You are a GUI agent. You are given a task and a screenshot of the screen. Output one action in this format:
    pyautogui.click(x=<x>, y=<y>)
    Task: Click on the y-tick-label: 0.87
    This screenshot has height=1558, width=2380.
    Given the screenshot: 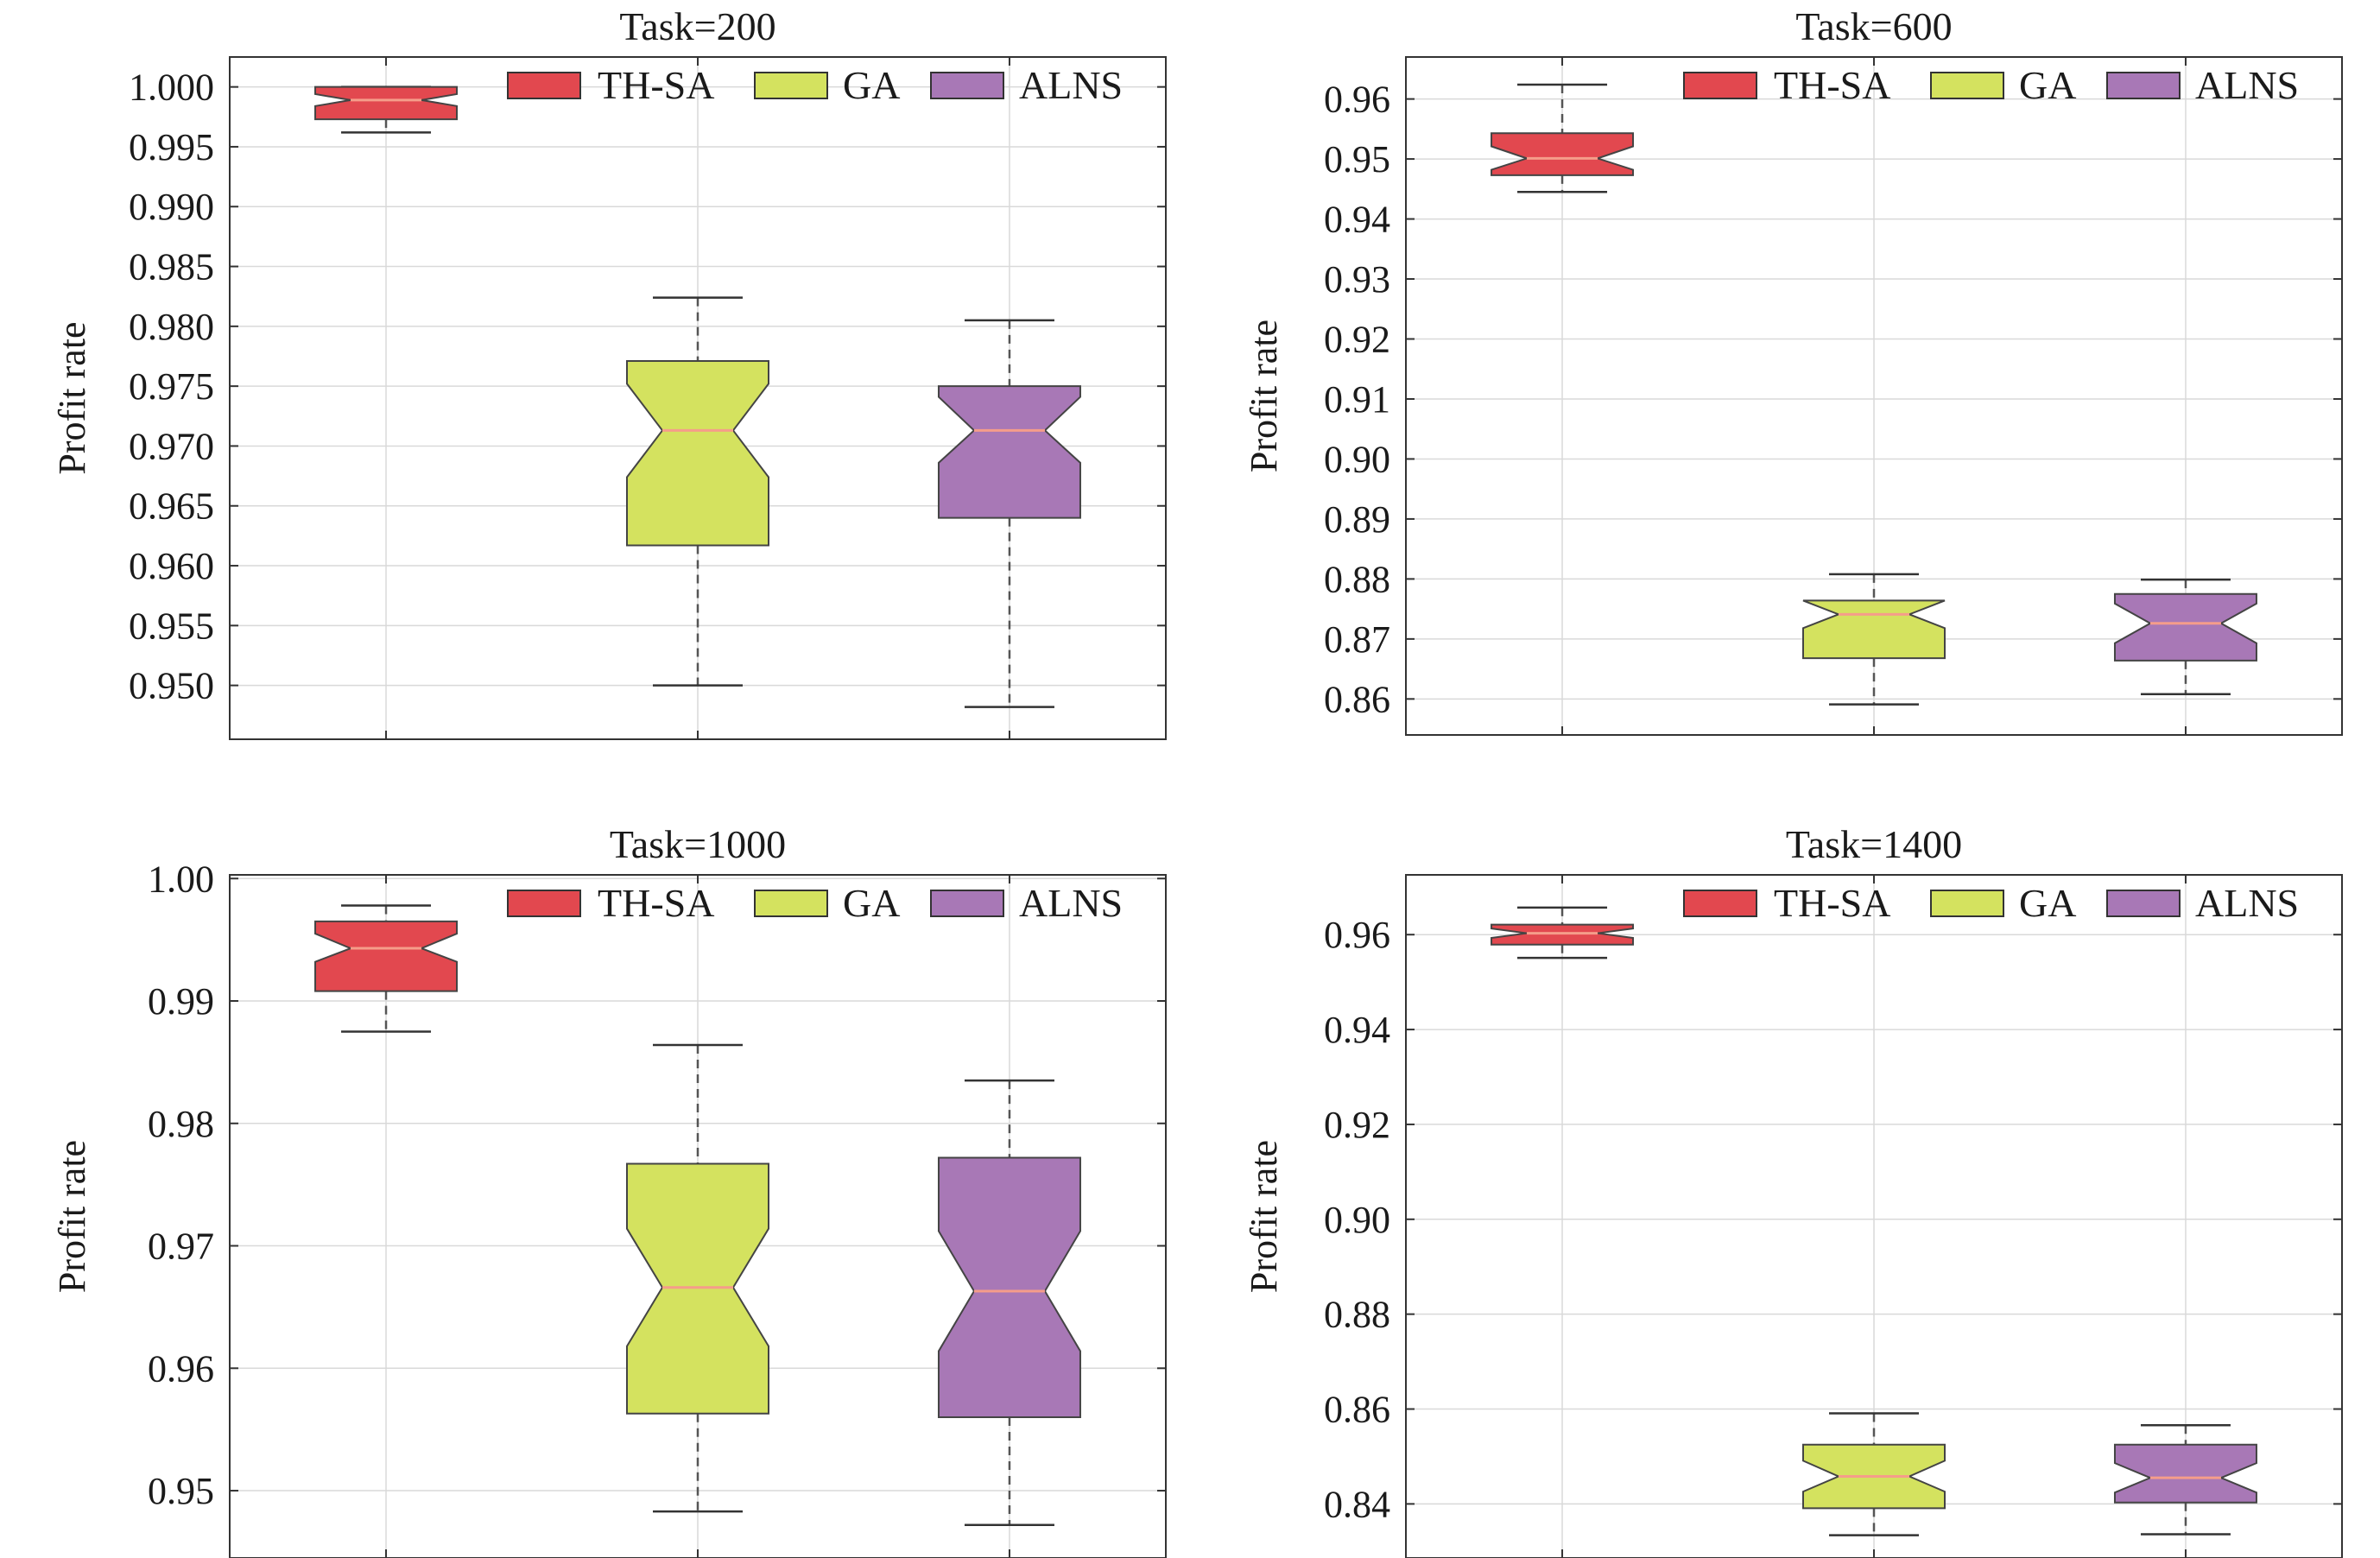 What is the action you would take?
    pyautogui.click(x=1357, y=639)
    